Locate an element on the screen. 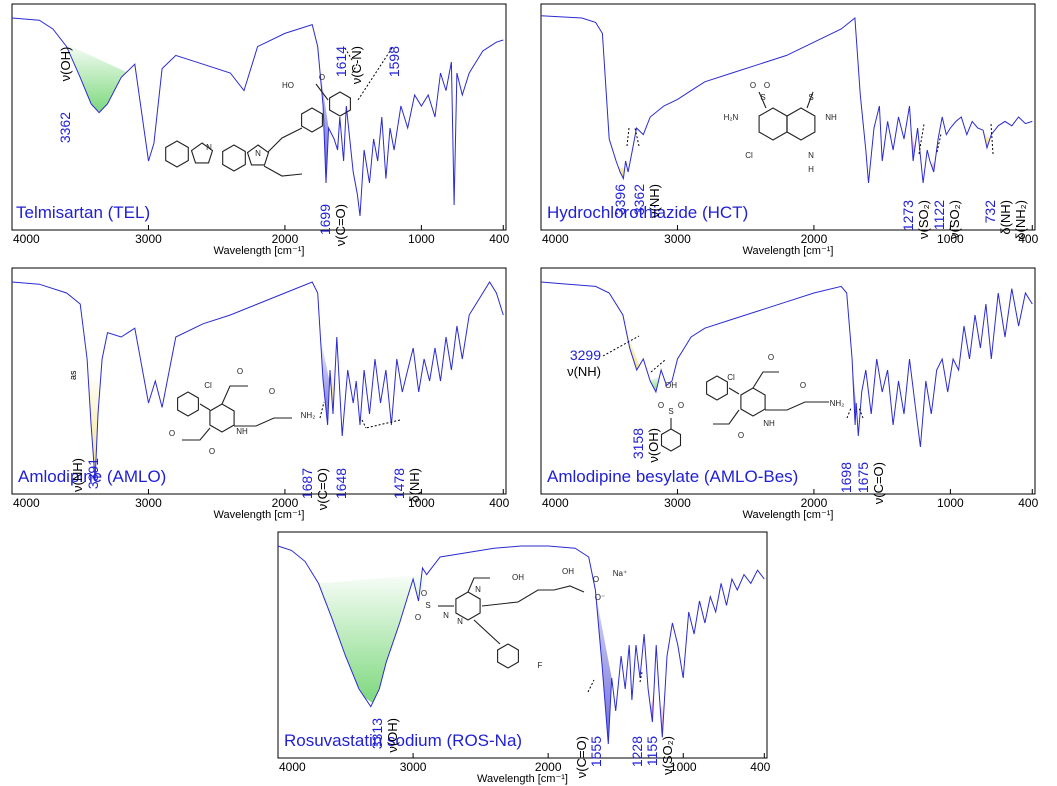 The image size is (1057, 786). peak-label: 1698 is located at coordinates (846, 477).